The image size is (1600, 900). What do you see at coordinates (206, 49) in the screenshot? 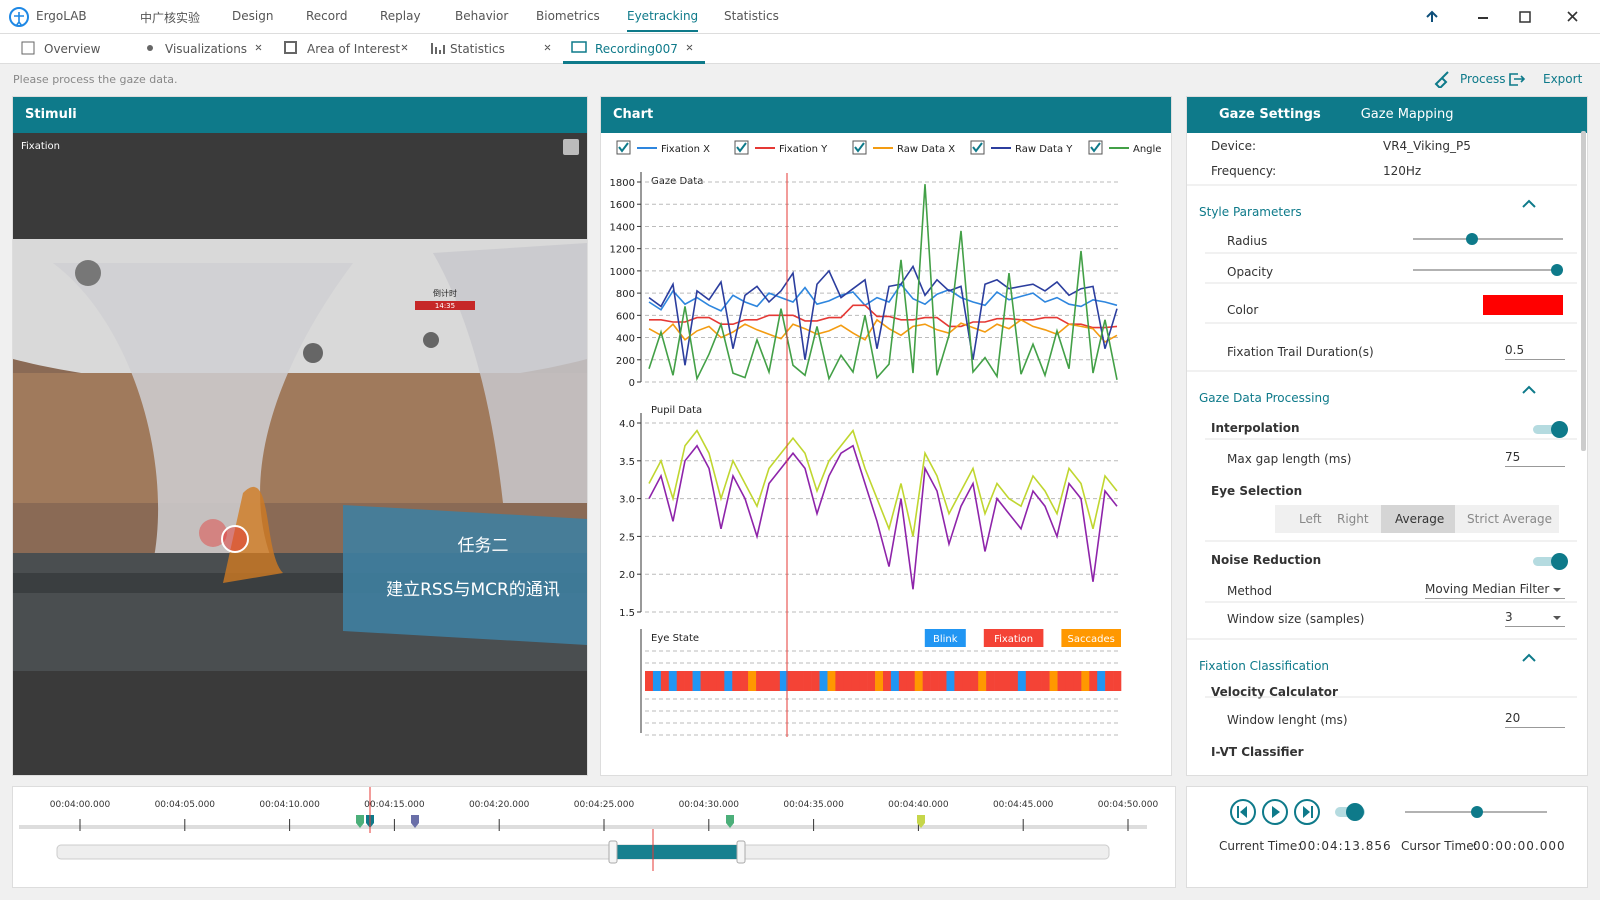
I see `tab: Visualizations` at bounding box center [206, 49].